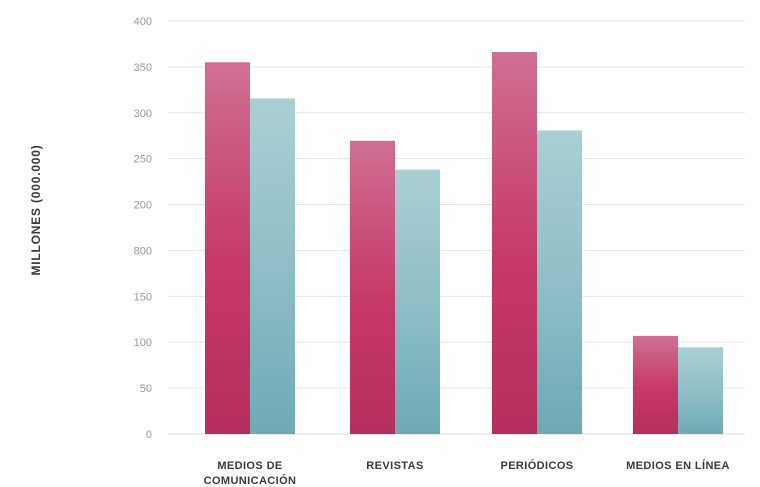 This screenshot has height=487, width=760. Describe the element at coordinates (143, 114) in the screenshot. I see `y-tick-label: 300` at that location.